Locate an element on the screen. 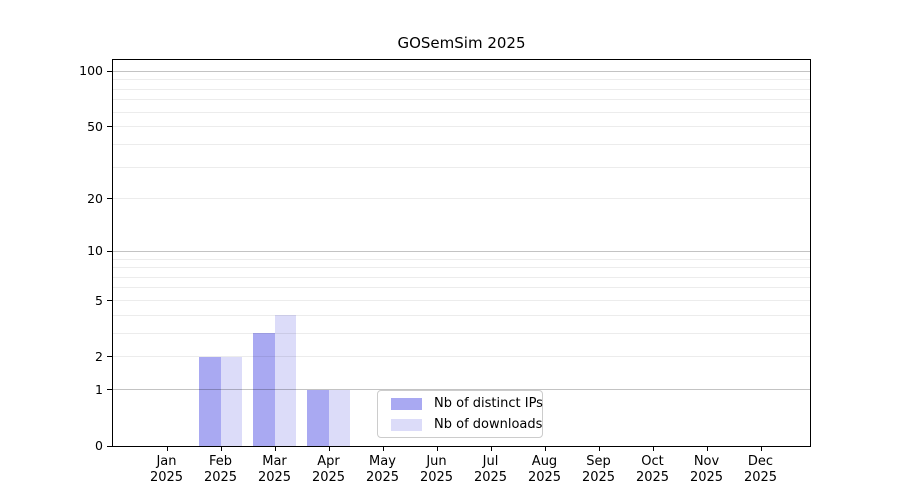  x-tick-label: Jan 2025 is located at coordinates (167, 470).